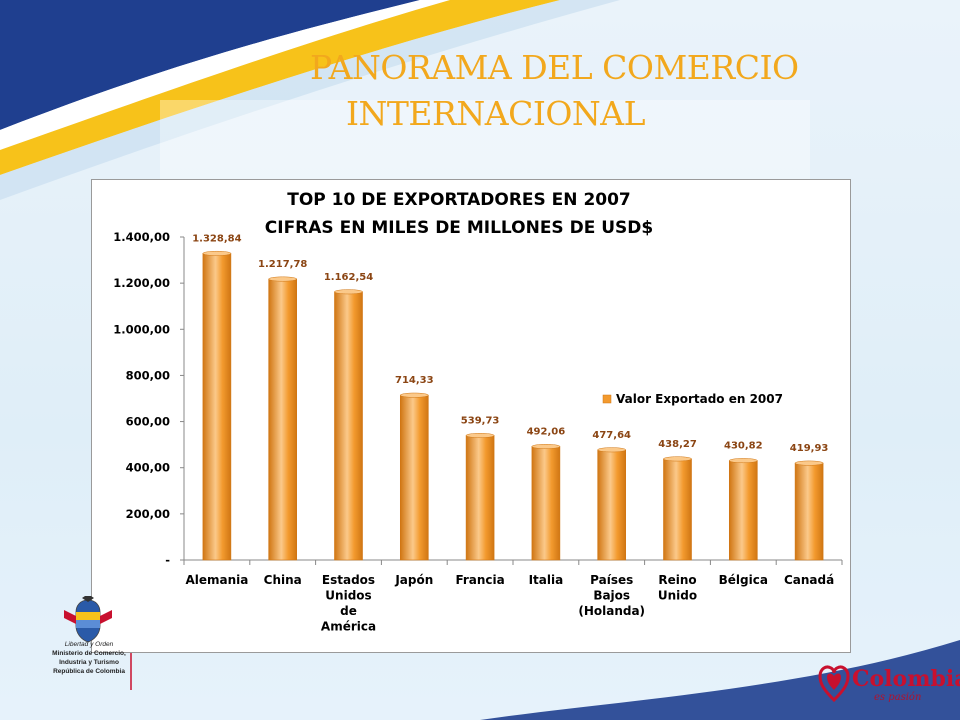  I want to click on data-label: 1.217,78, so click(282, 264).